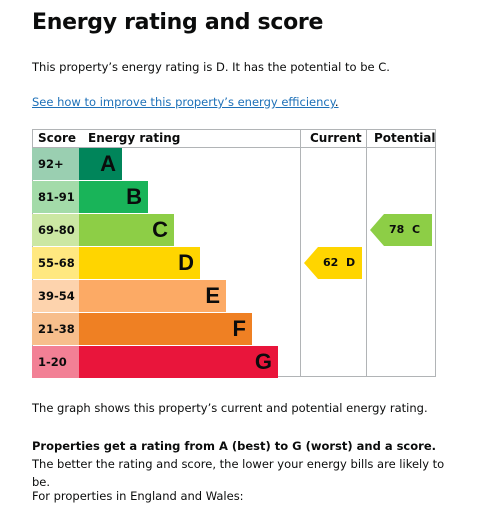 This screenshot has width=480, height=516. Describe the element at coordinates (152, 296) in the screenshot. I see `rating-bar-e: E` at that location.